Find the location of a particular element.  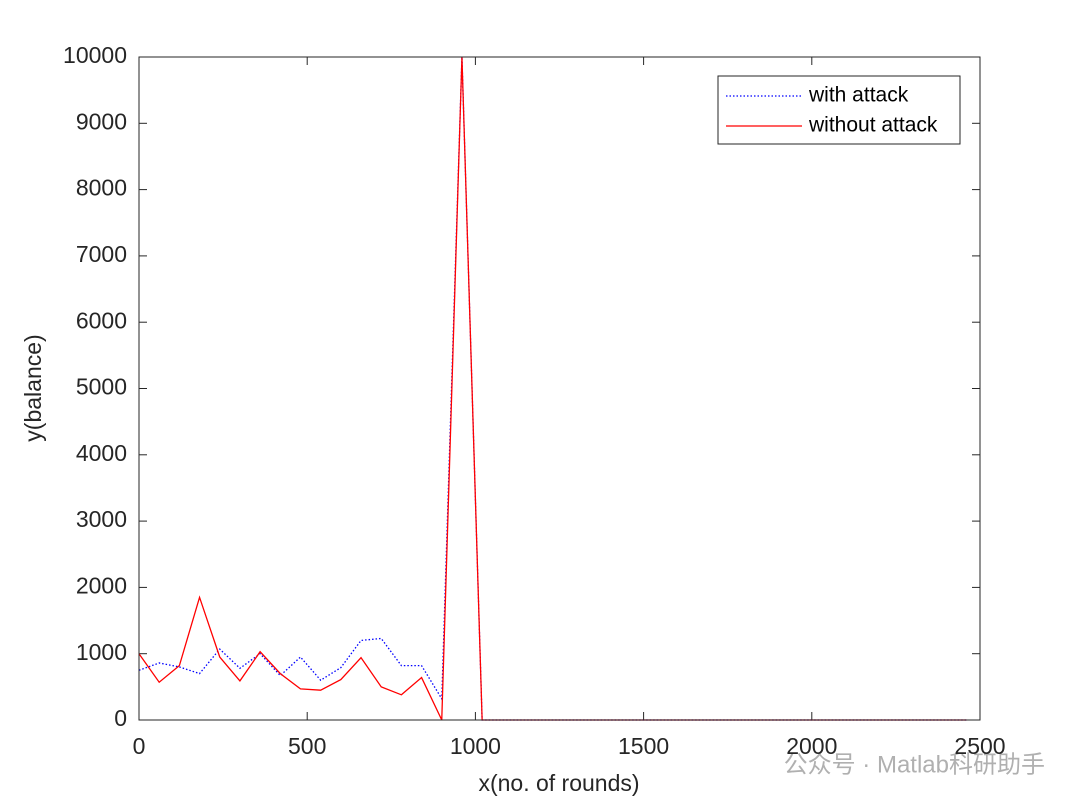

x-tick-label: 1500 is located at coordinates (643, 746).